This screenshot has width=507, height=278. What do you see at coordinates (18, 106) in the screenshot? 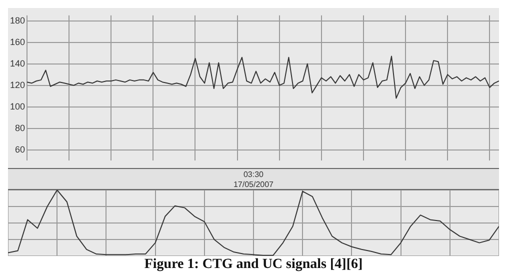
I see `y-tick-label: 100` at bounding box center [18, 106].